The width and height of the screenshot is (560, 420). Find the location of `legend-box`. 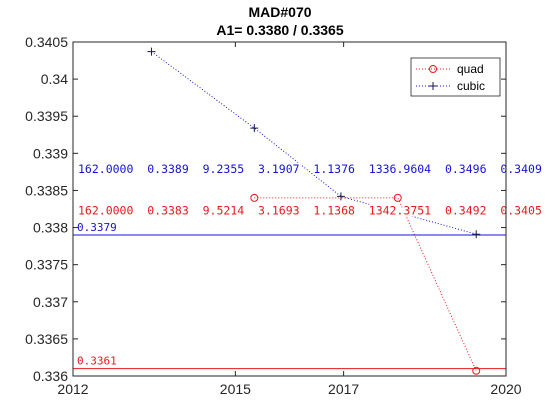

legend-box is located at coordinates (455, 77).